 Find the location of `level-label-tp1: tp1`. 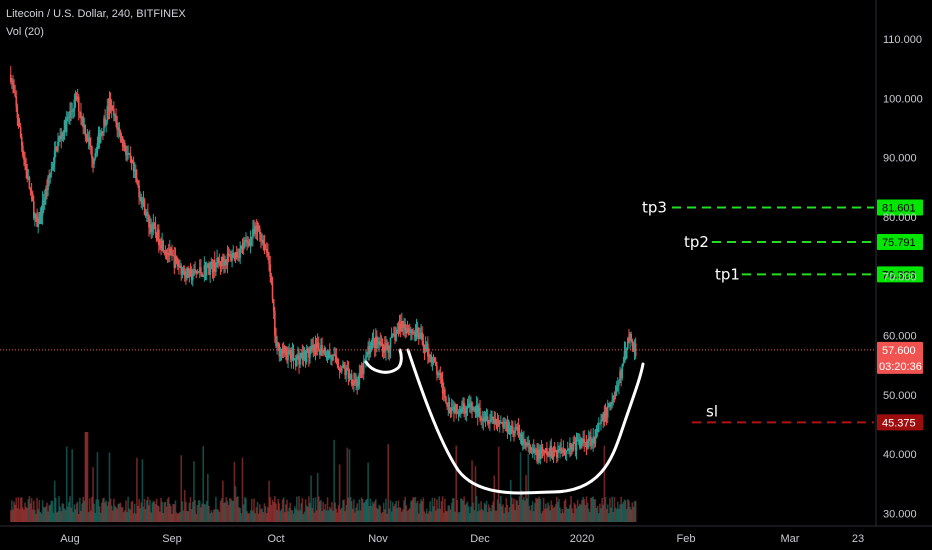

level-label-tp1: tp1 is located at coordinates (727, 274).